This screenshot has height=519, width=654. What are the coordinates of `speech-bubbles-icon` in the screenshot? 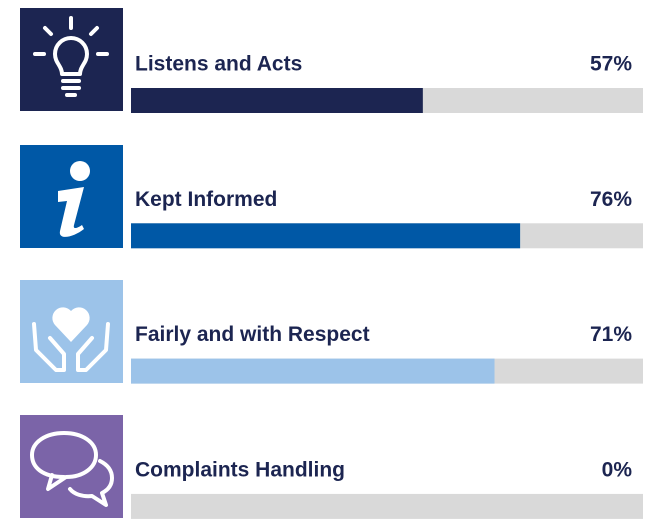 It's located at (71, 466).